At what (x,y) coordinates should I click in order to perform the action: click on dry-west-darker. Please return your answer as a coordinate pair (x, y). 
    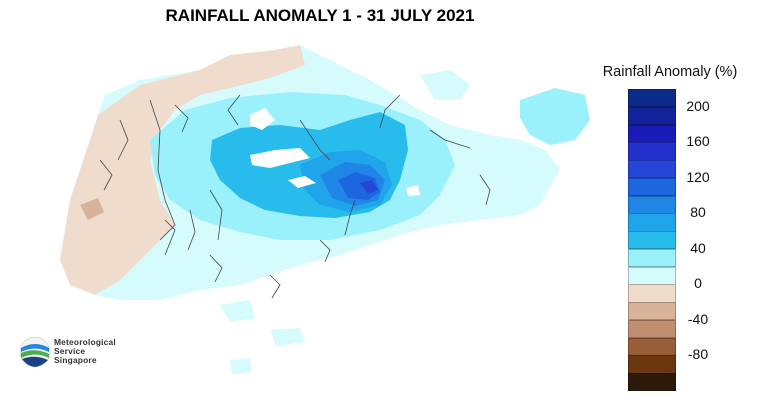
    Looking at the image, I should click on (92, 209).